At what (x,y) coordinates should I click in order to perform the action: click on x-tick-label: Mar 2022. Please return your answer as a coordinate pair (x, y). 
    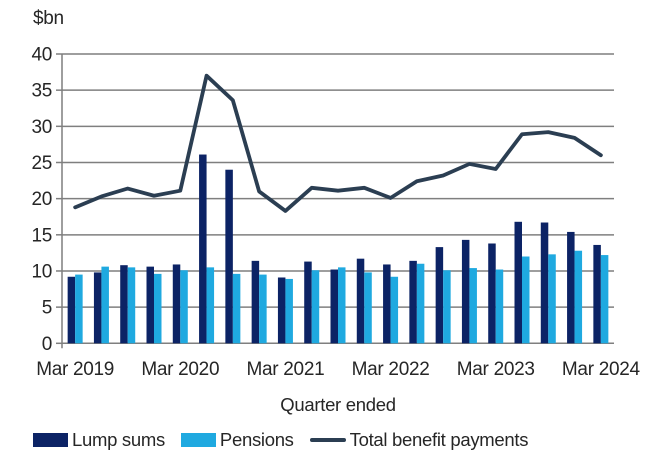
    Looking at the image, I should click on (391, 369).